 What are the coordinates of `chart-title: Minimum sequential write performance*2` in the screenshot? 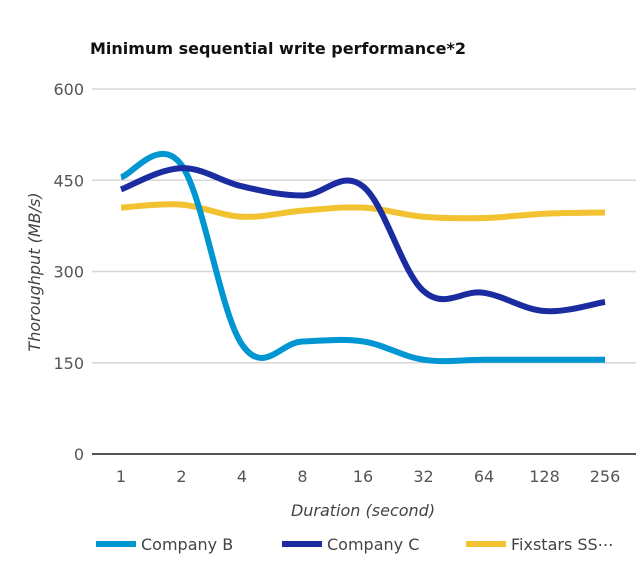 It's located at (278, 48).